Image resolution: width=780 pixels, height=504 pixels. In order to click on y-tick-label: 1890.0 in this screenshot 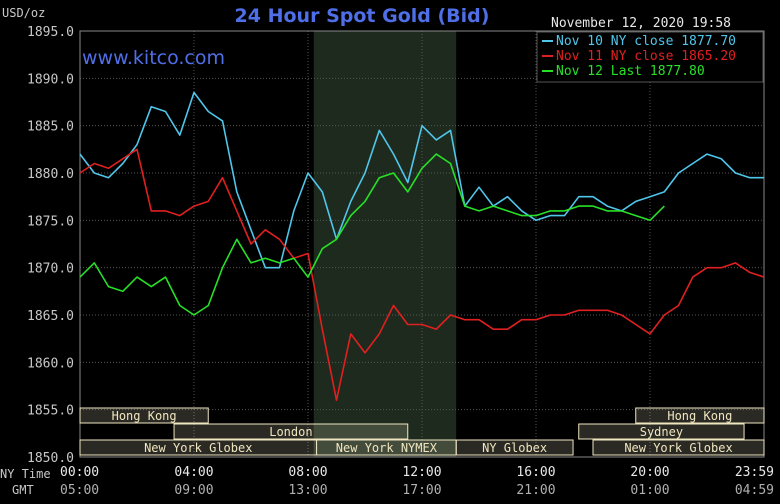, I will do `click(50, 79)`.